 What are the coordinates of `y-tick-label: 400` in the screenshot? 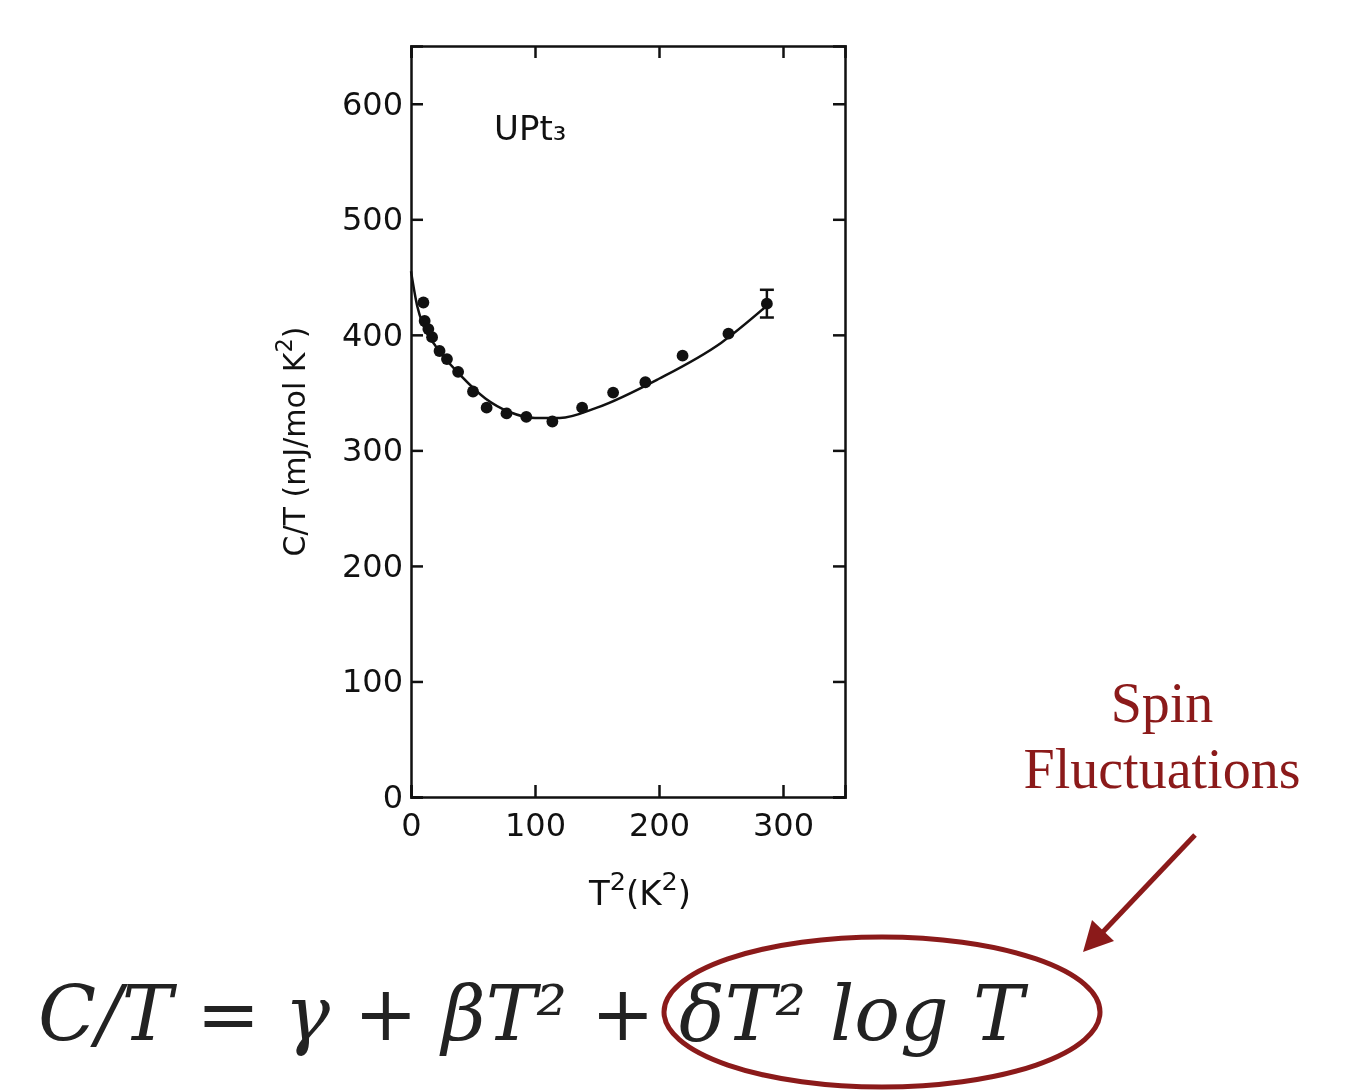 It's located at (372, 334).